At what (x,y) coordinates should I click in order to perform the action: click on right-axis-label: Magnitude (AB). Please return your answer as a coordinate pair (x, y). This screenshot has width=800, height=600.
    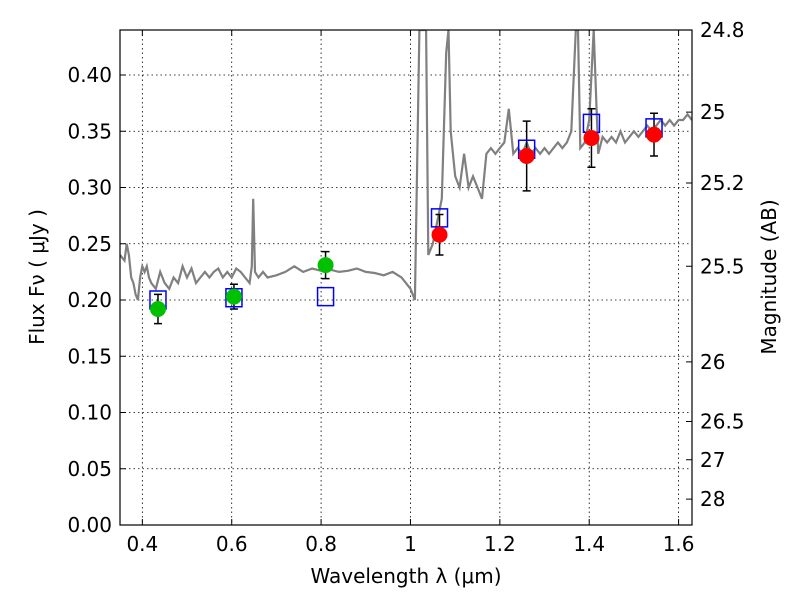
    Looking at the image, I should click on (769, 276).